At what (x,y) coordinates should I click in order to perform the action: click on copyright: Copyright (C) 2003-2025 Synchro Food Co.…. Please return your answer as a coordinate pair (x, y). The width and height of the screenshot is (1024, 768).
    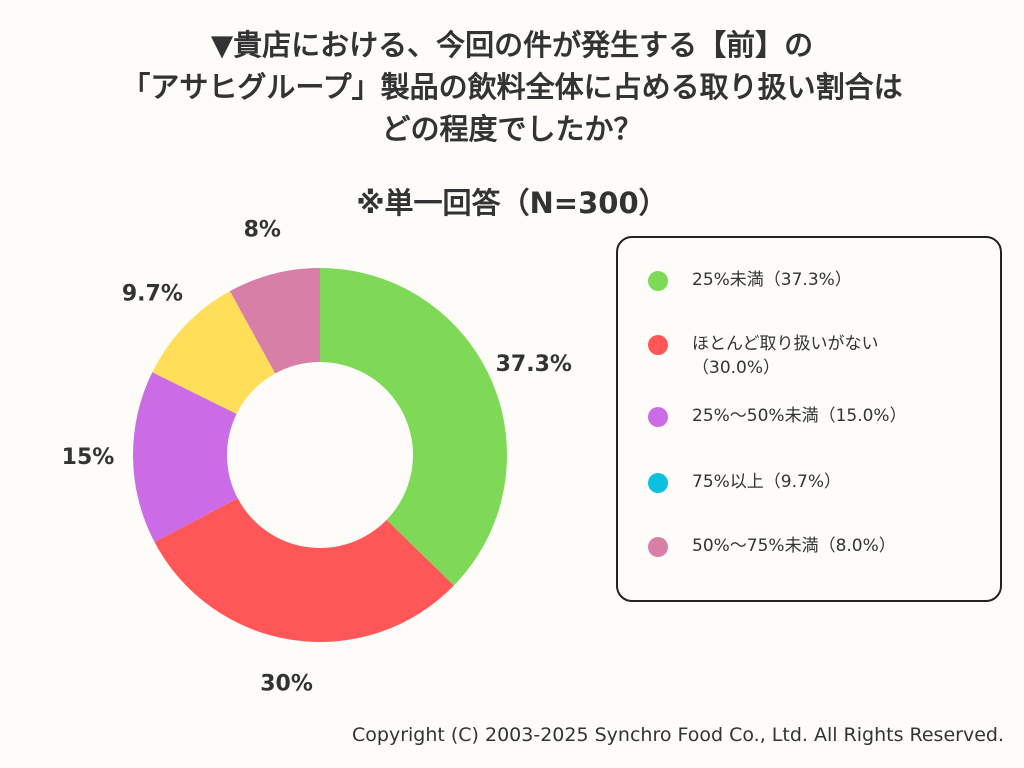
    Looking at the image, I should click on (678, 735).